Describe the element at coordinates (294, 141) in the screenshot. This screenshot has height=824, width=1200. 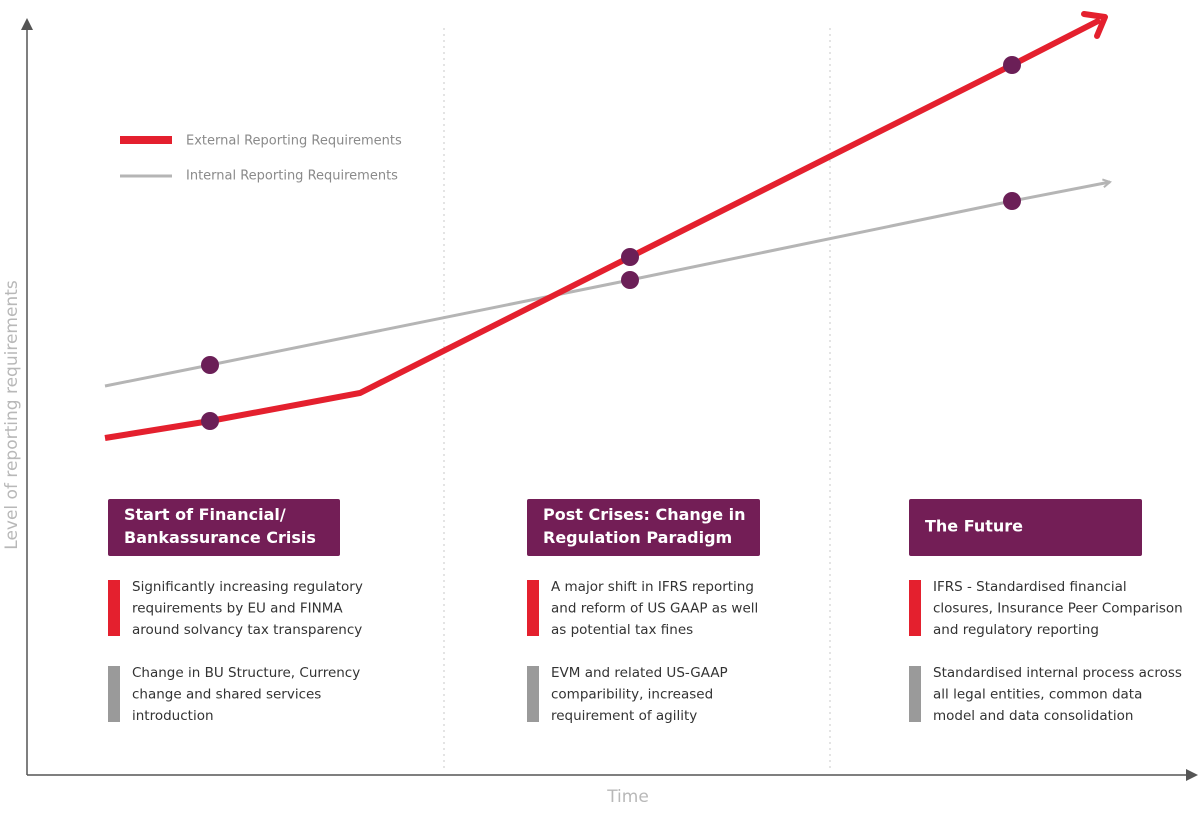
I see `legend-label: External Reporting Requirements` at that location.